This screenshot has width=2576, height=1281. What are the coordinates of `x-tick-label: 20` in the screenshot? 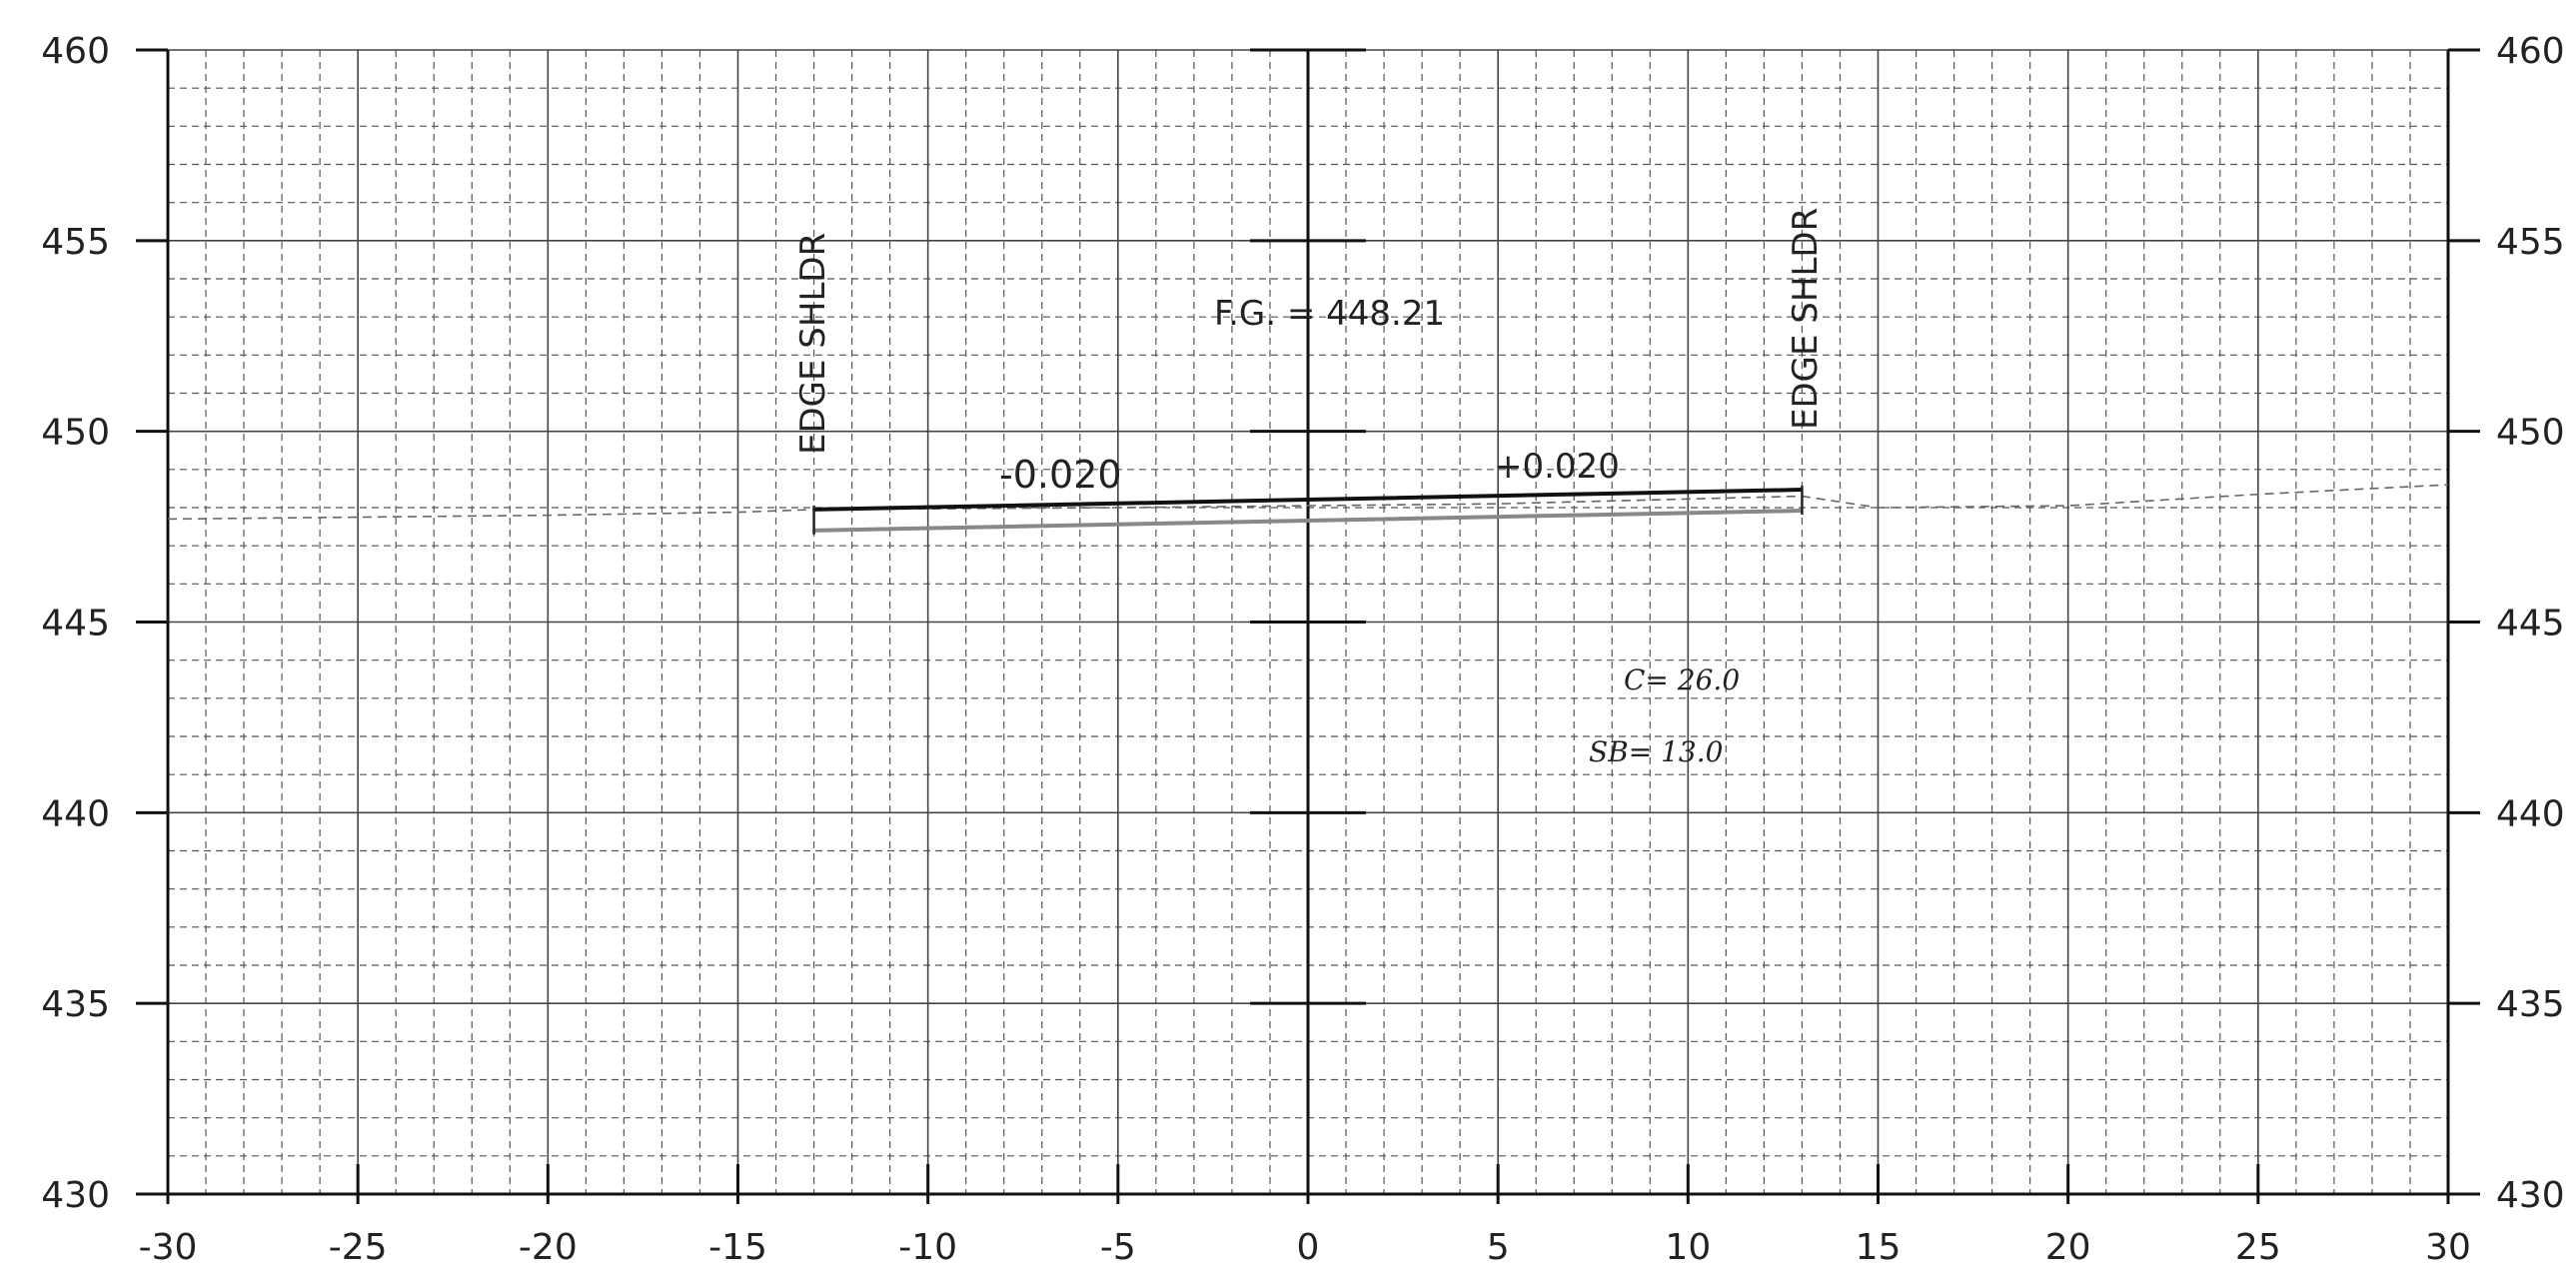 It's located at (2068, 1247).